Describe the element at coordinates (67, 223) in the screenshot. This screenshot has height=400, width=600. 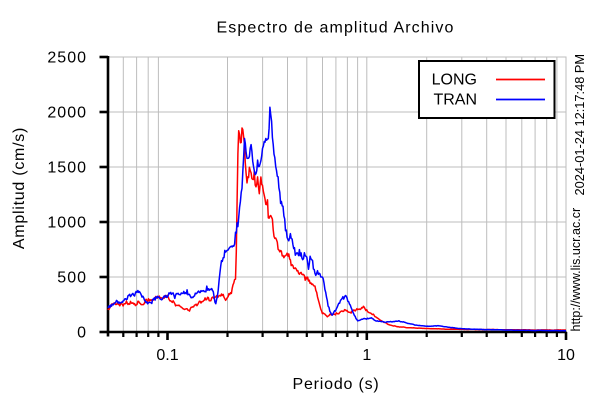
I see `svg-text: 1000` at that location.